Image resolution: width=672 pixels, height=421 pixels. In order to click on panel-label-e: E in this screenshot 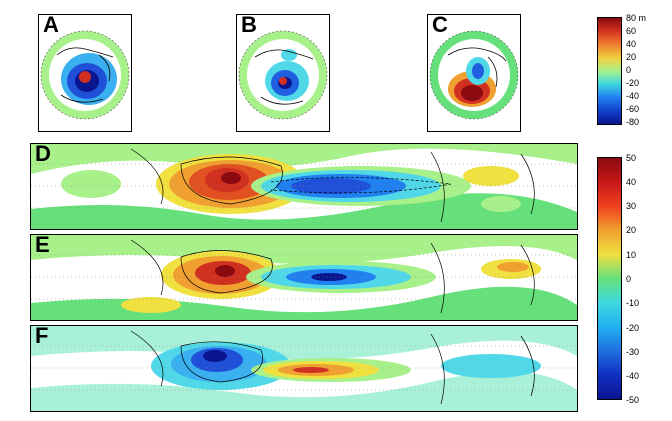, I will do `click(42, 245)`.